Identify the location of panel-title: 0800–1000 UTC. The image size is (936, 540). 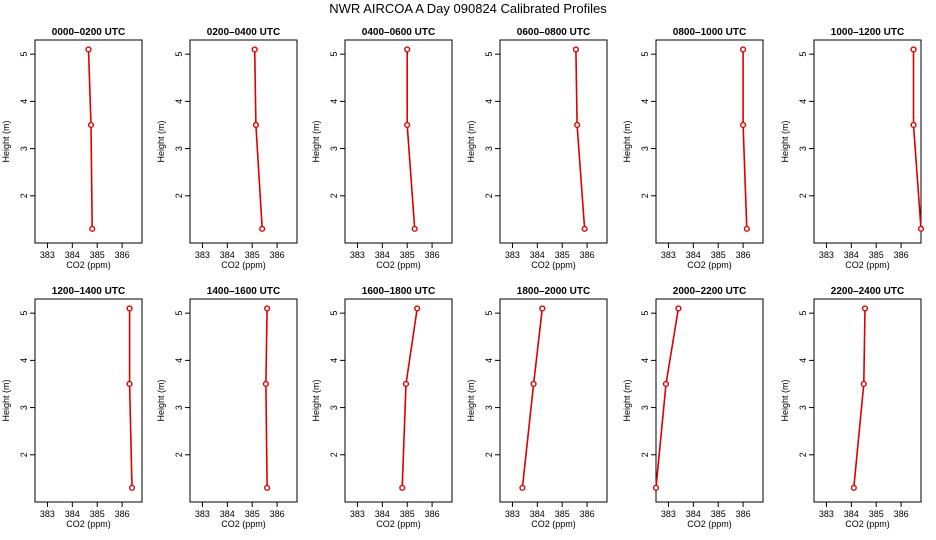
(709, 32).